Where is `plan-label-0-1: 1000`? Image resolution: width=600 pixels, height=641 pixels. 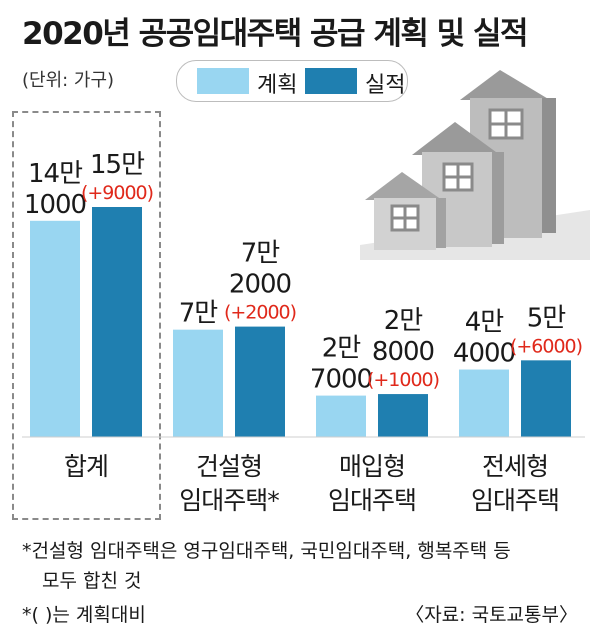 plan-label-0-1: 1000 is located at coordinates (55, 205).